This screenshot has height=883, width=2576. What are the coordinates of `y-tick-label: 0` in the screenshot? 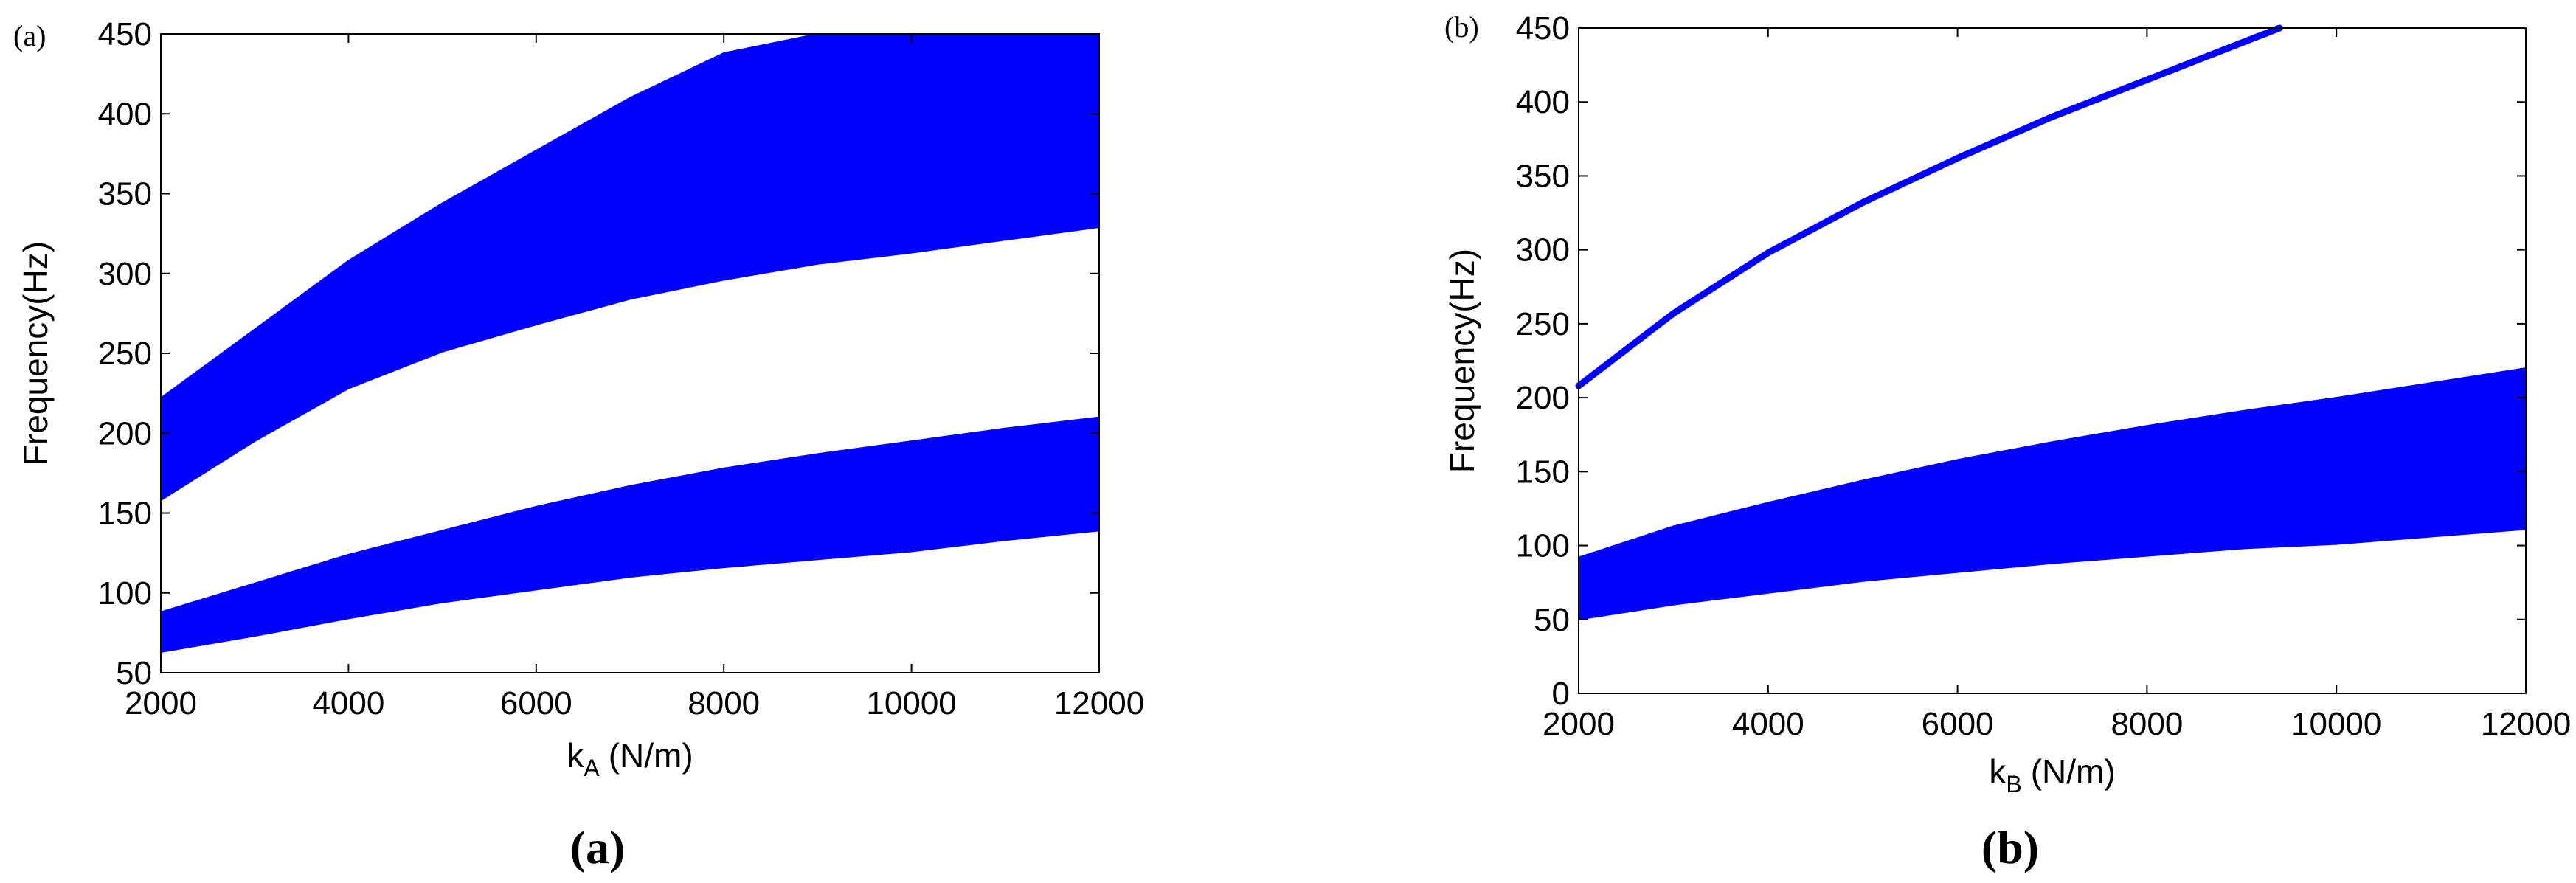 It's located at (1561, 694).